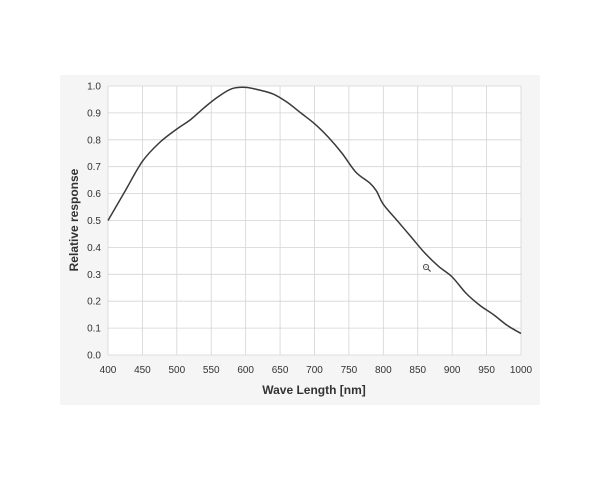  Describe the element at coordinates (349, 370) in the screenshot. I see `x-tick-label: 750` at that location.